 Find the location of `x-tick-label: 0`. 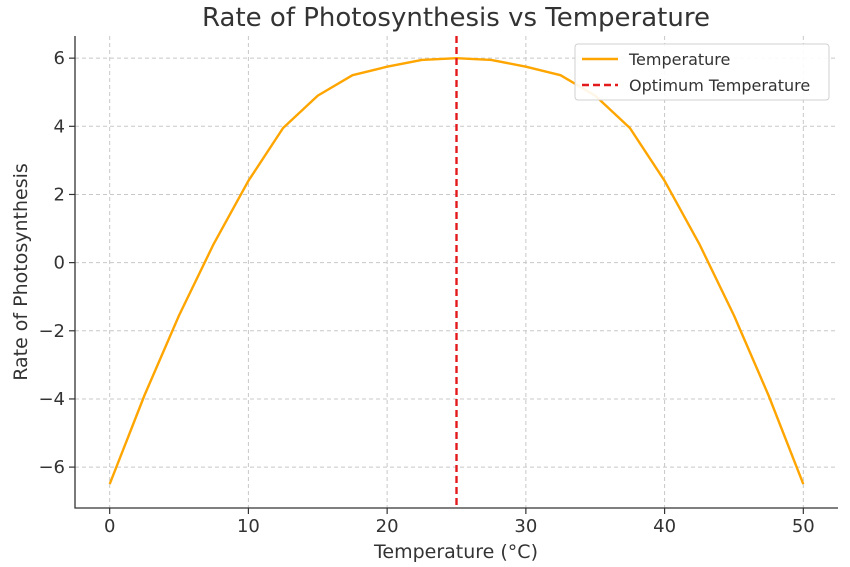

x-tick-label: 0 is located at coordinates (109, 526).